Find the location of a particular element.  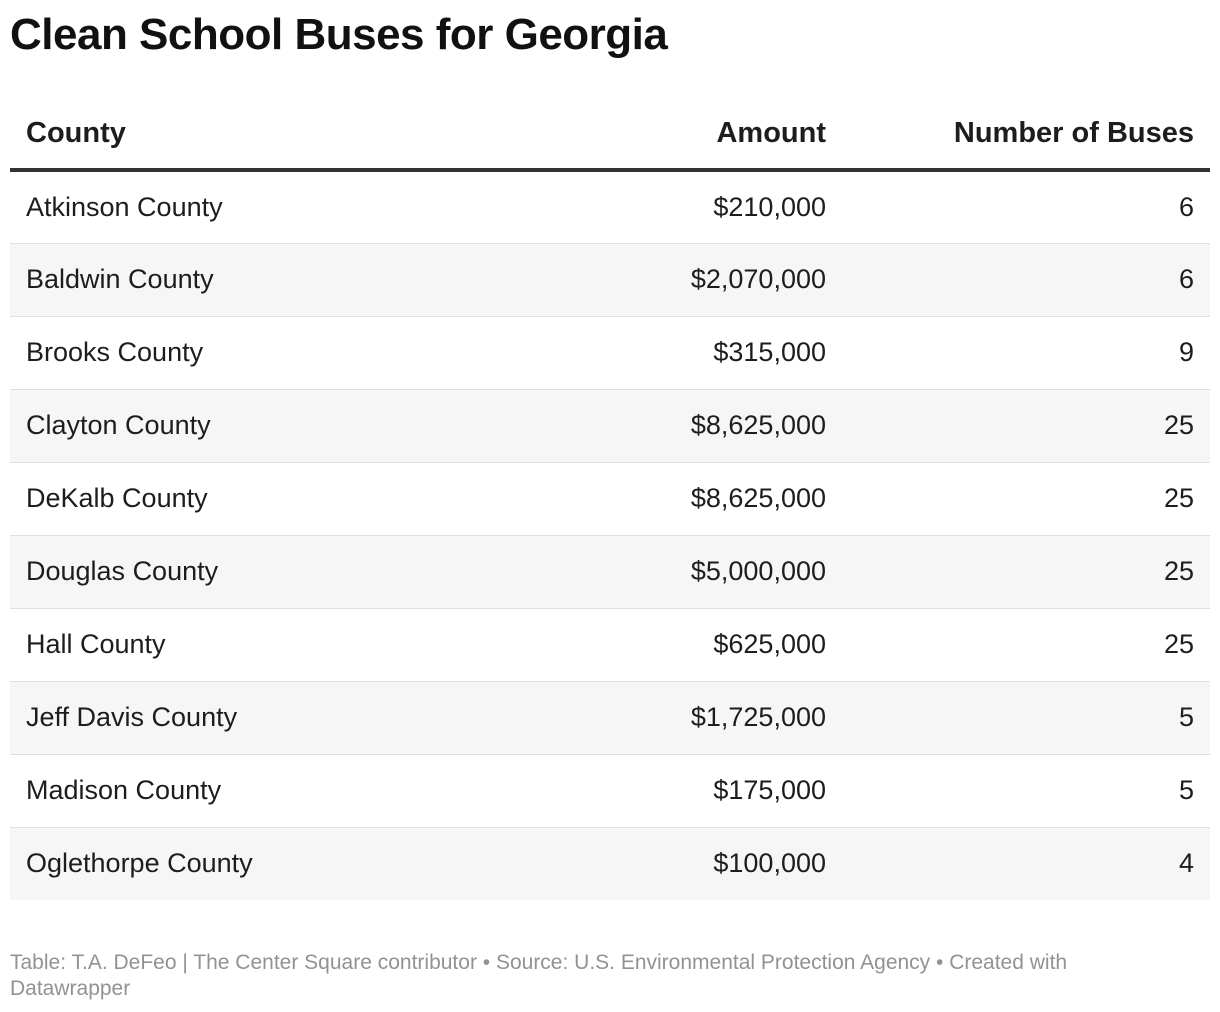

cell-county: Clayton County is located at coordinates (290, 426).